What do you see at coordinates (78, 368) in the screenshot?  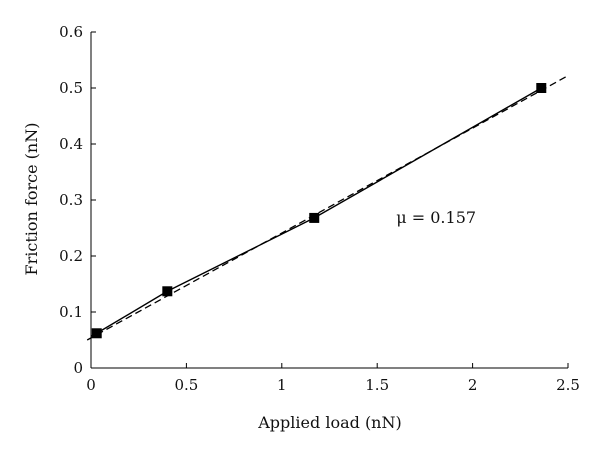 I see `y-tick-label: 0` at bounding box center [78, 368].